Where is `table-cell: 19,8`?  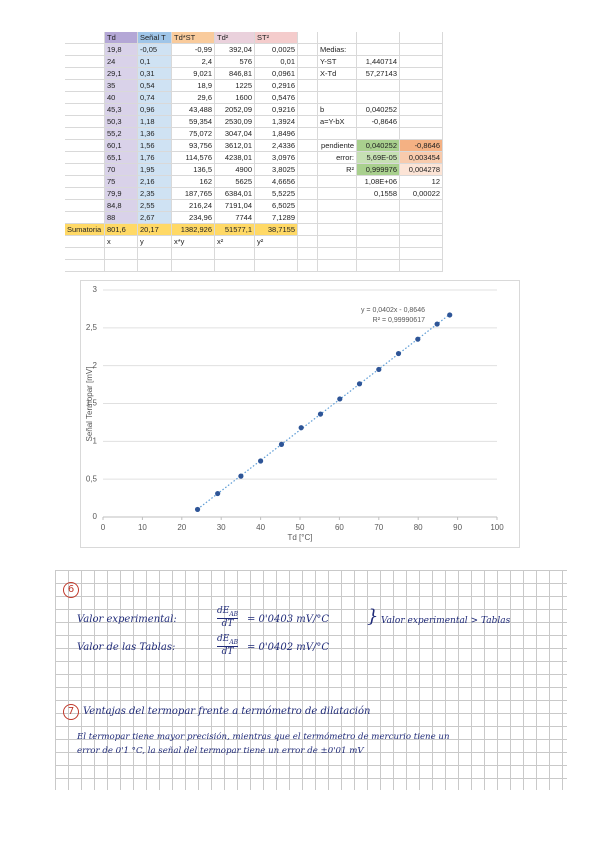
table-cell: 19,8 is located at coordinates (121, 50).